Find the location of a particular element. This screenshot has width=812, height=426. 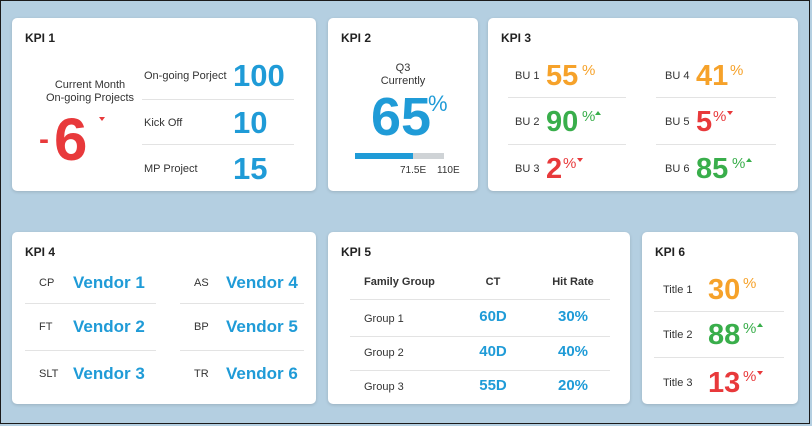

kpi5-row-ct: 60D is located at coordinates (493, 316).